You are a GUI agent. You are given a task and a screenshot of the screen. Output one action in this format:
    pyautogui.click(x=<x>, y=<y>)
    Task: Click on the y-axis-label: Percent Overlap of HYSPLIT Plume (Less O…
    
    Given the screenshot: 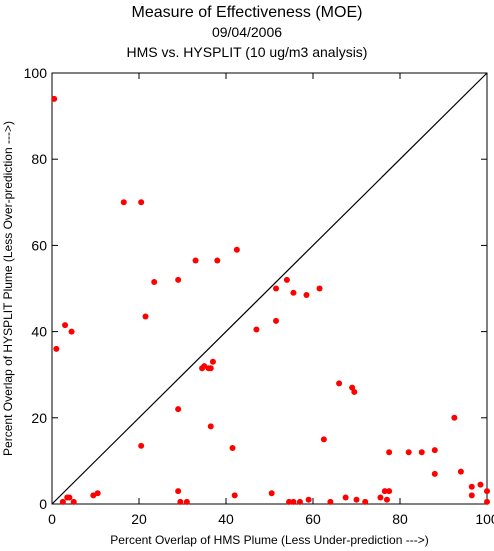 What is the action you would take?
    pyautogui.click(x=8, y=288)
    